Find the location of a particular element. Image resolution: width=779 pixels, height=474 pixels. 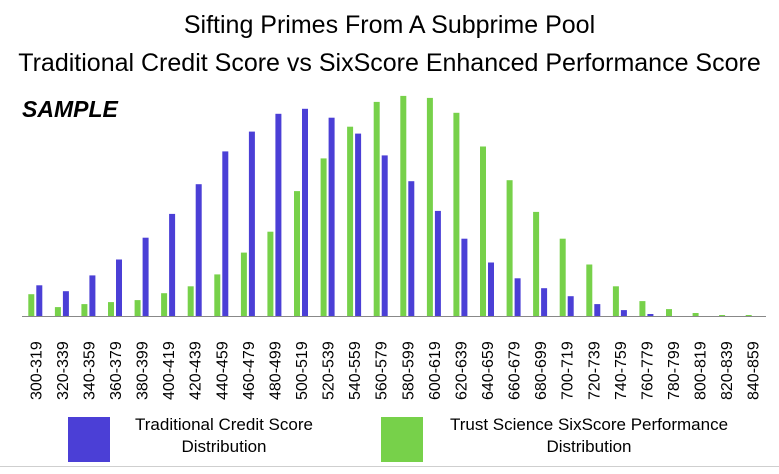

x-tick-label: 320-339 is located at coordinates (63, 370).